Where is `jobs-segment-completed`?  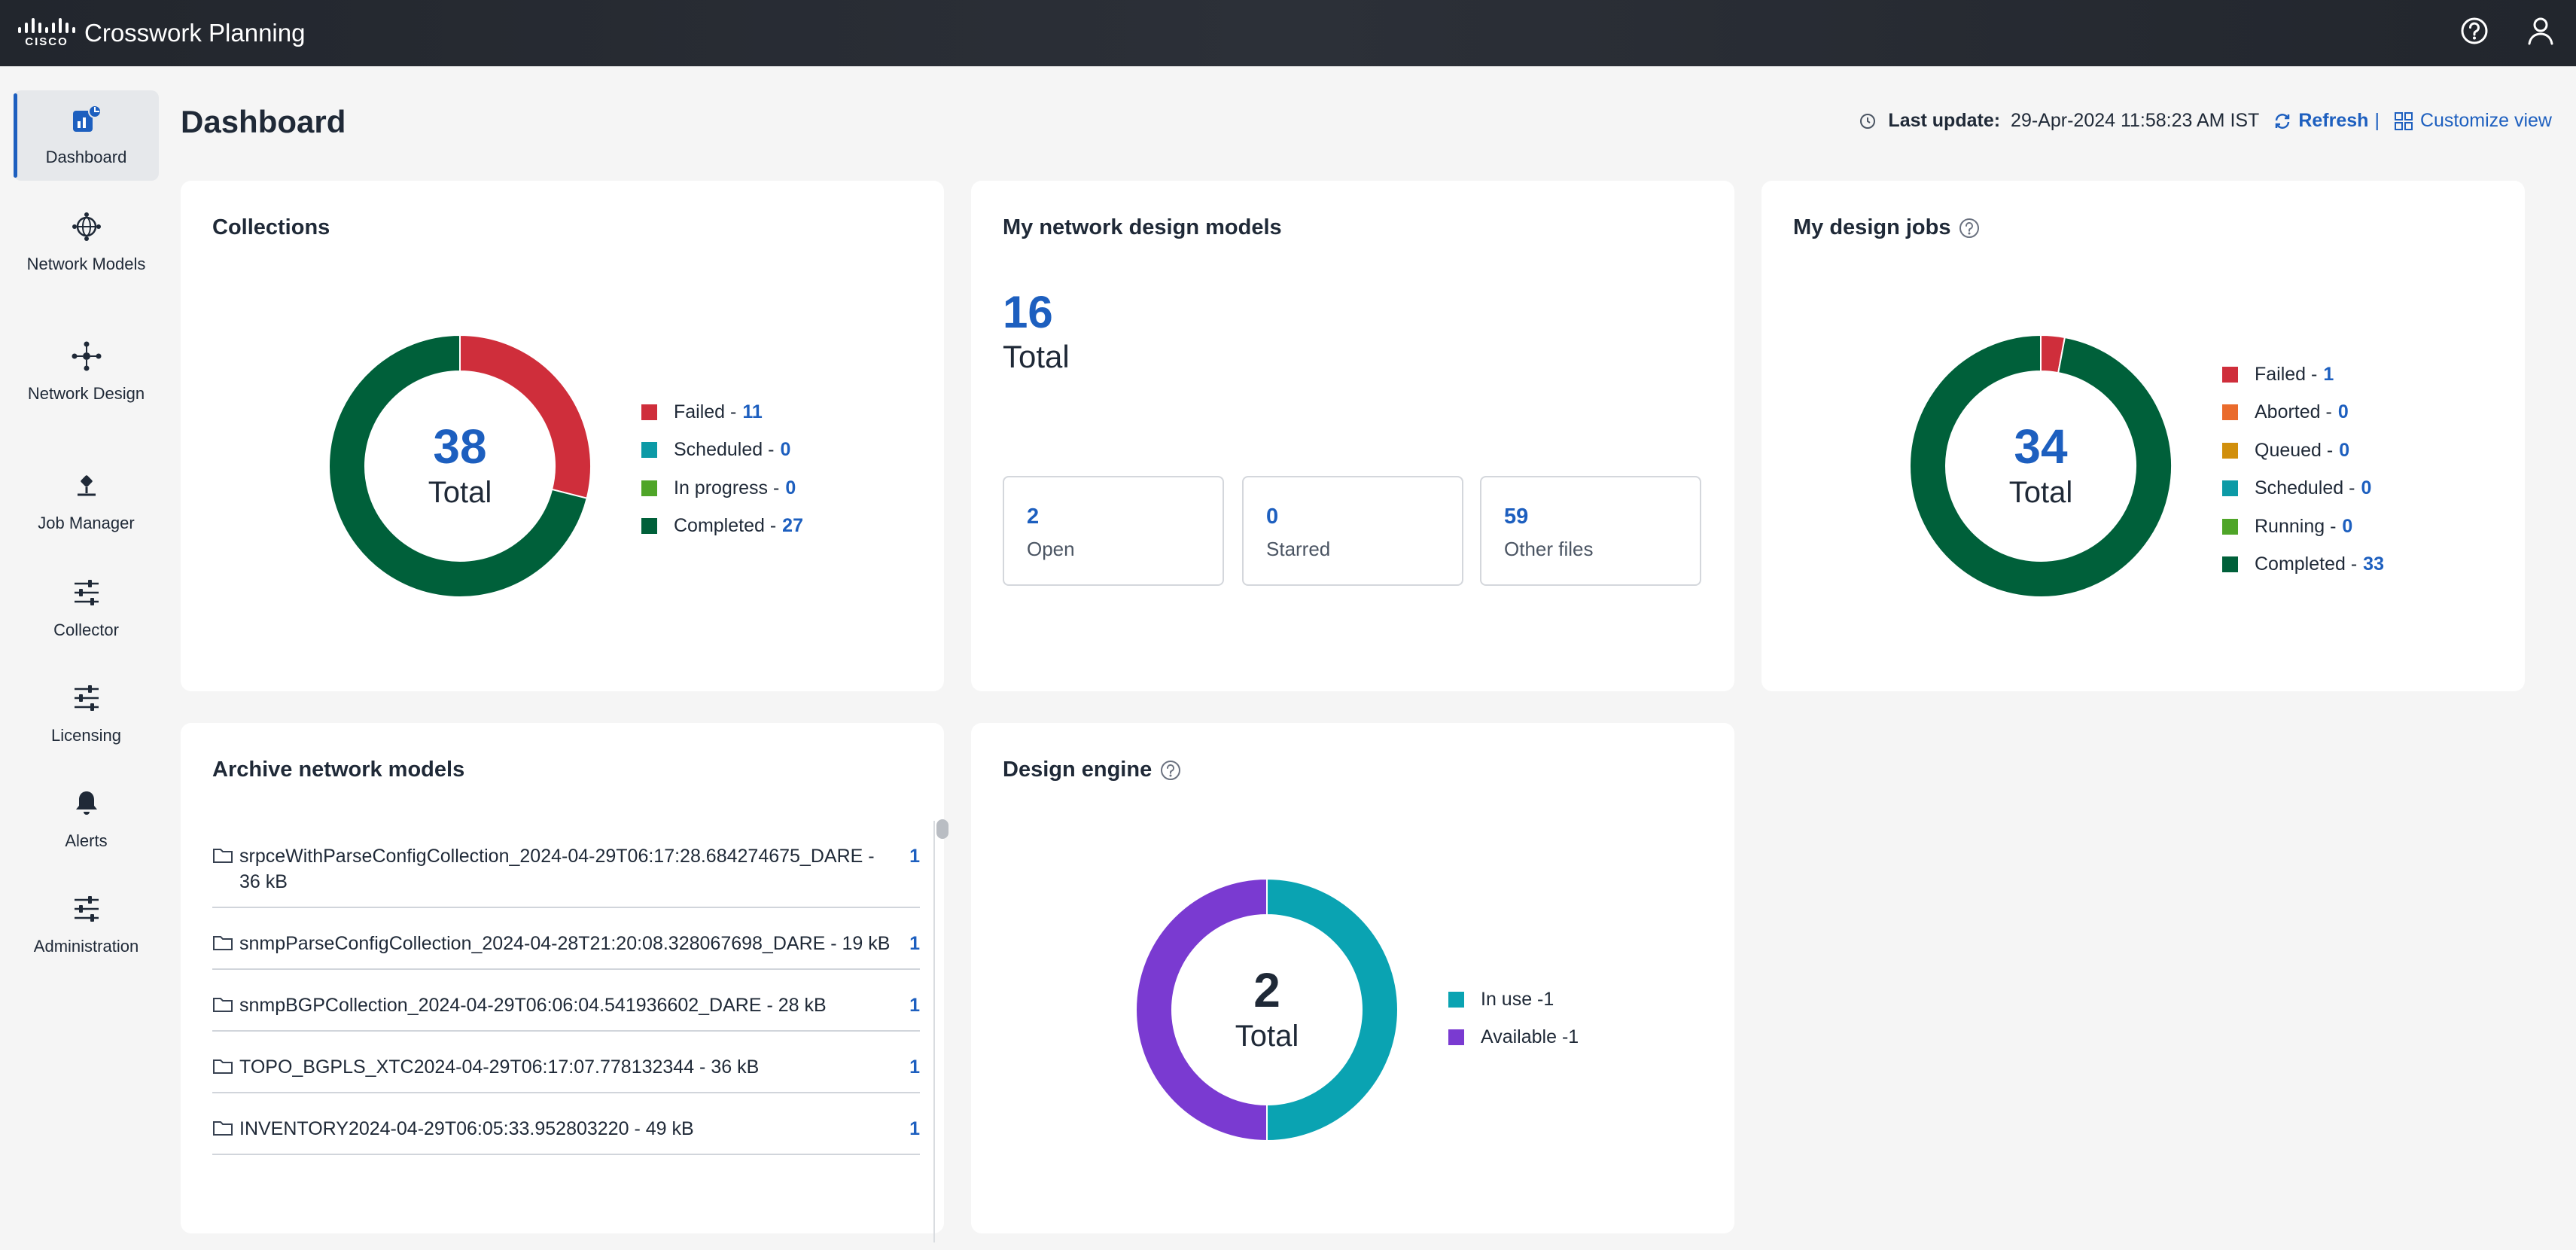 jobs-segment-completed is located at coordinates (2041, 466).